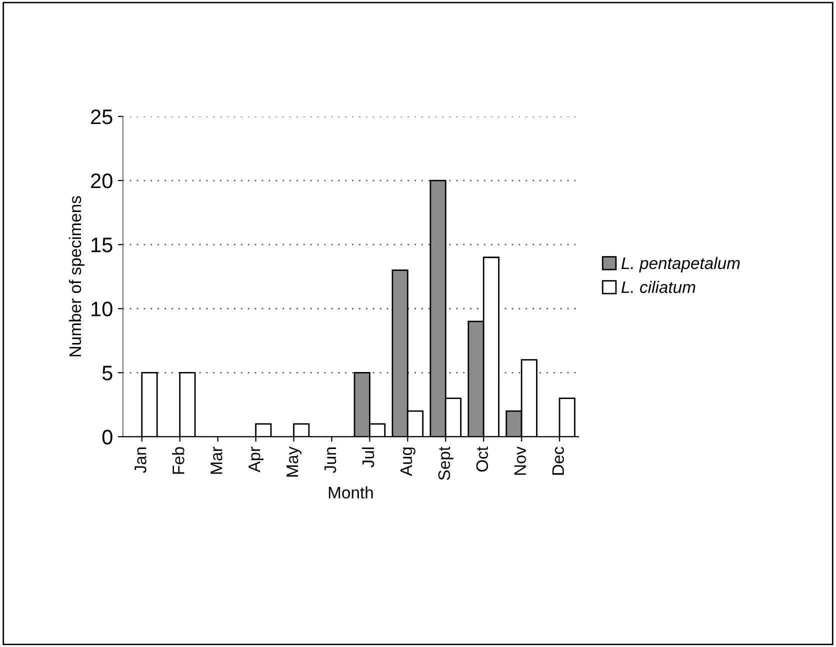 The width and height of the screenshot is (836, 647). Describe the element at coordinates (102, 245) in the screenshot. I see `y-tick-label: 15` at that location.